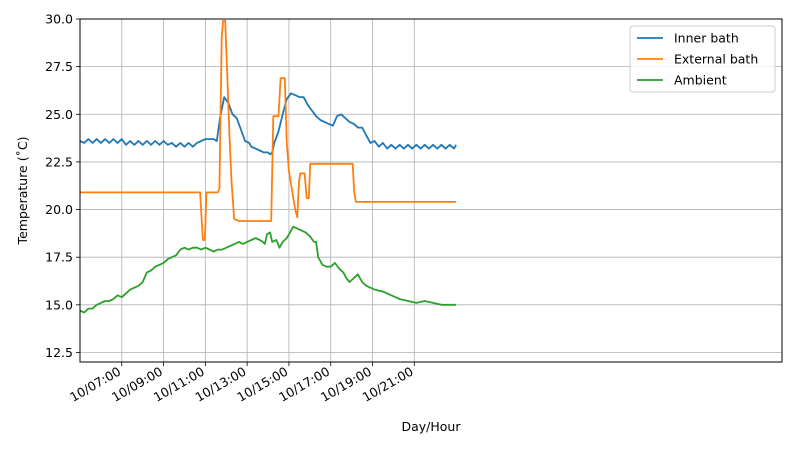  Describe the element at coordinates (700, 80) in the screenshot. I see `legend-label: Ambient` at that location.